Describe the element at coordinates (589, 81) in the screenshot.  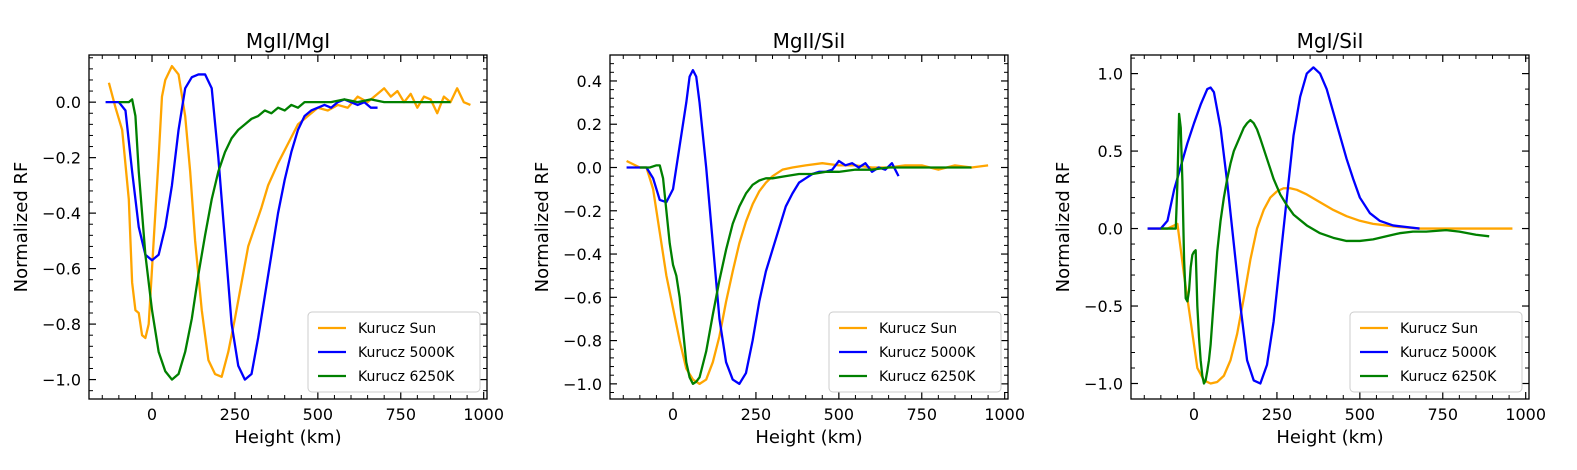
I see `y-tick-label: 0.4` at that location.